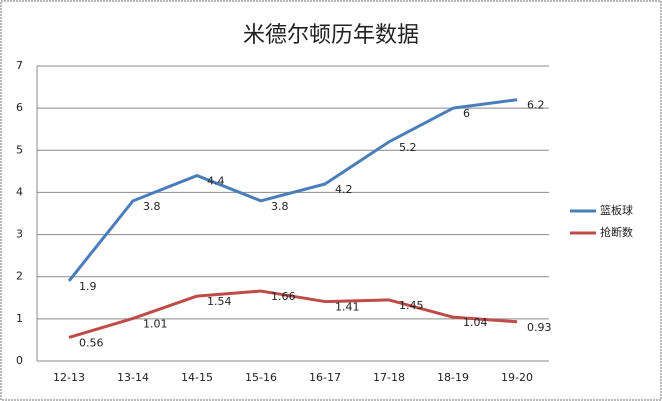  I want to click on x-tick-label: 12-13, so click(69, 377).